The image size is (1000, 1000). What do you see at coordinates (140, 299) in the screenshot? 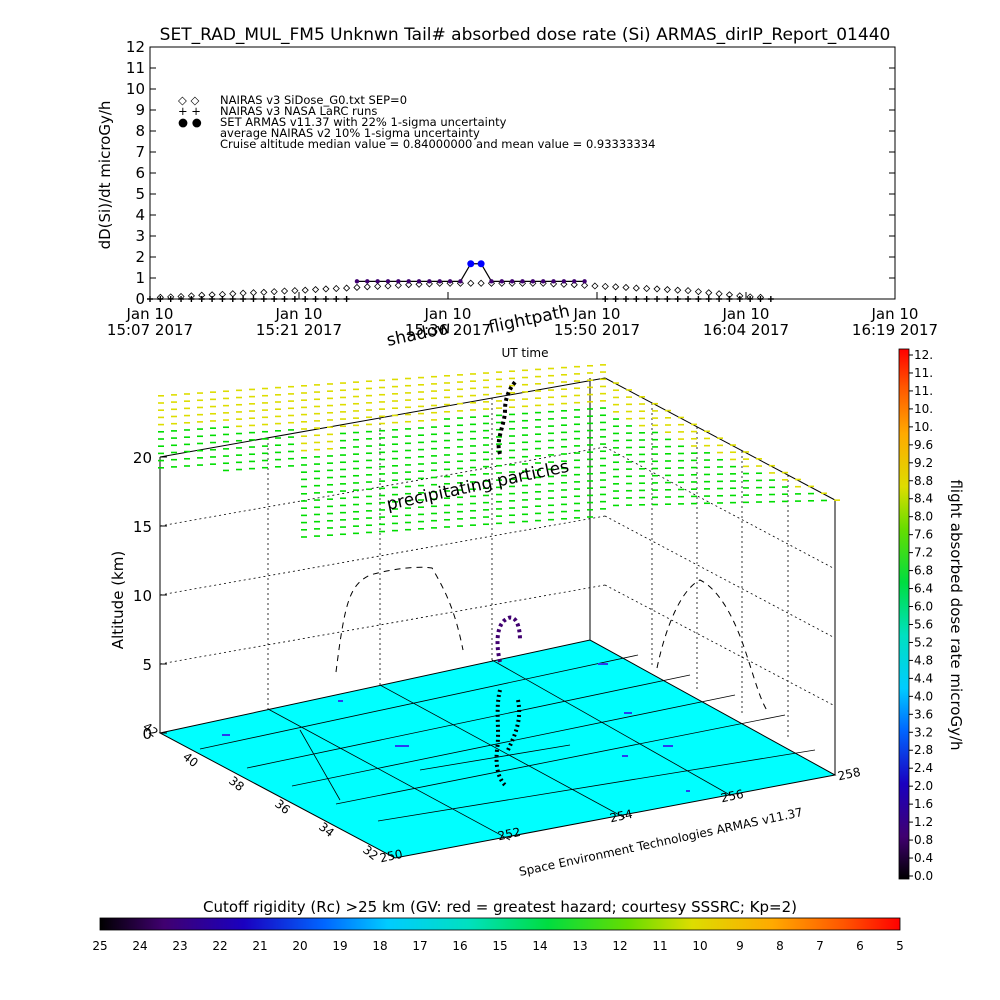
I see `y-tick-label: 0` at bounding box center [140, 299].